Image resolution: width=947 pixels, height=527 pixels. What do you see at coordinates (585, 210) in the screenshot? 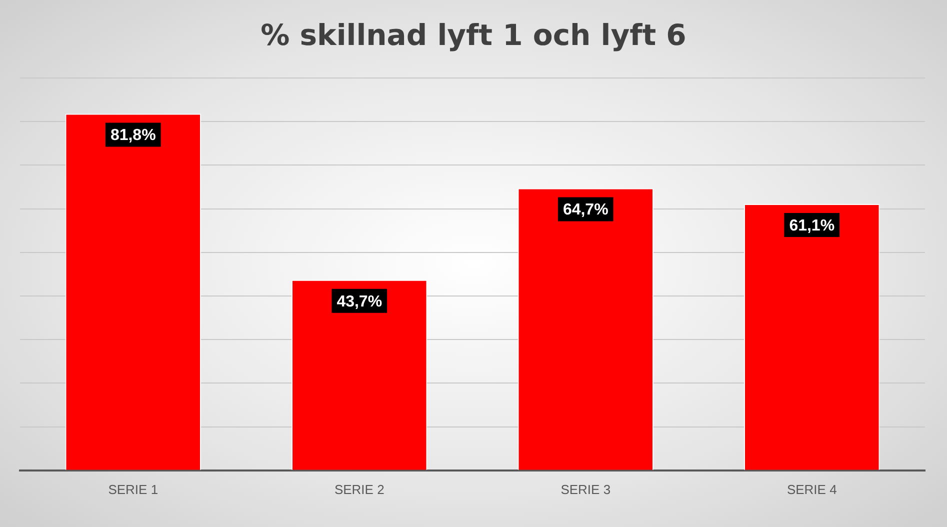
I see `data-label: 64,7%` at bounding box center [585, 210].